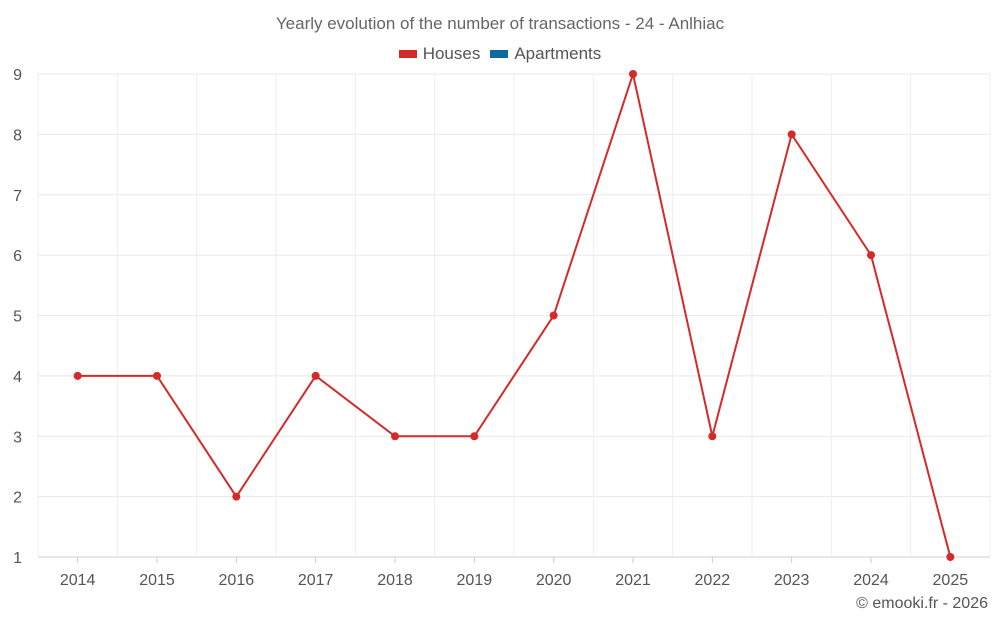 The width and height of the screenshot is (1000, 625). What do you see at coordinates (17, 377) in the screenshot?
I see `y-tick-label: 4` at bounding box center [17, 377].